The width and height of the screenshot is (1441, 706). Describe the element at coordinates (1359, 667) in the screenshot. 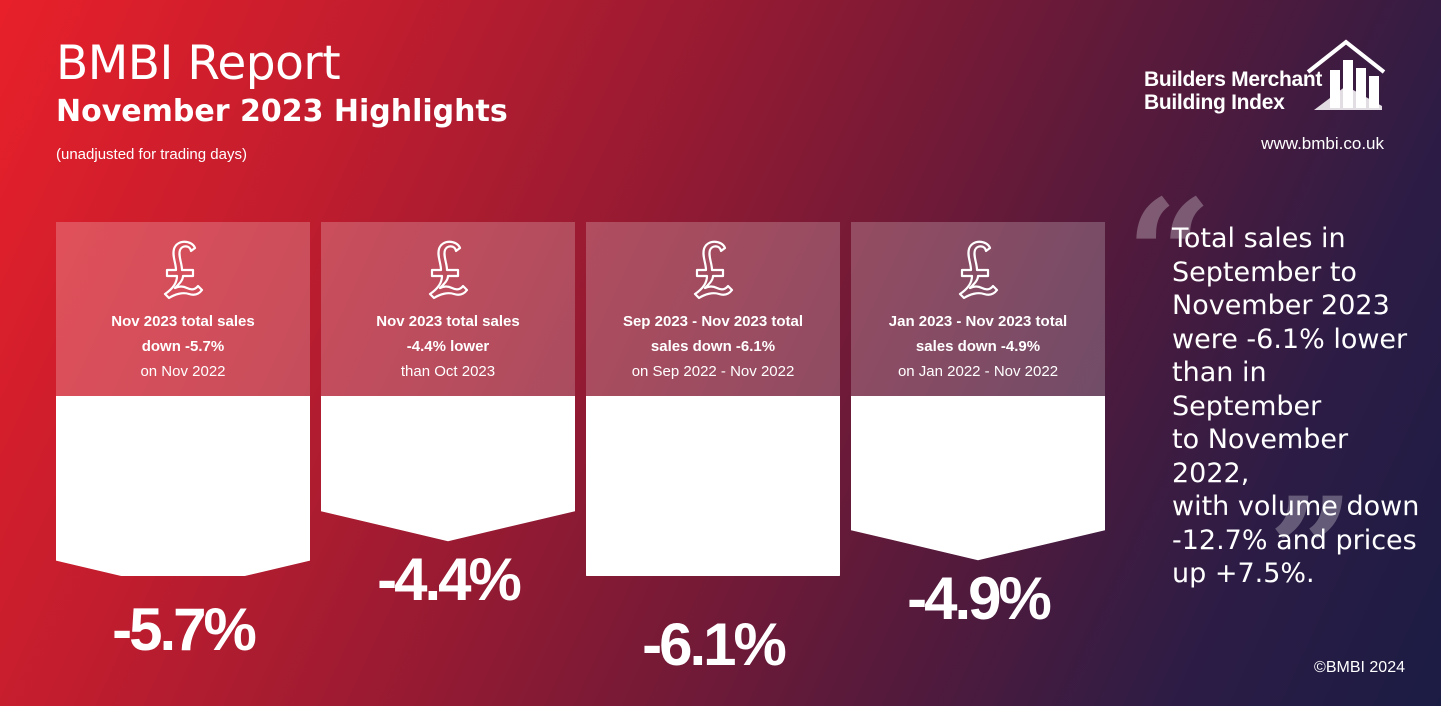

I see `copyright-text: ©BMBI 2024` at that location.